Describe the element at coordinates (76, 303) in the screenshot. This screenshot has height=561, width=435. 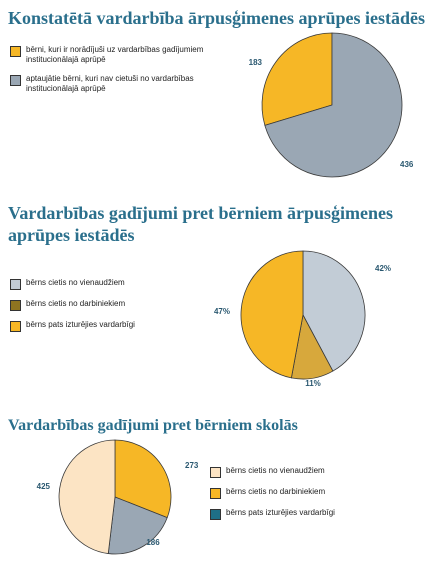
I see `chart-2-legend-label-2: bērns cietis no darbiniekiem` at that location.